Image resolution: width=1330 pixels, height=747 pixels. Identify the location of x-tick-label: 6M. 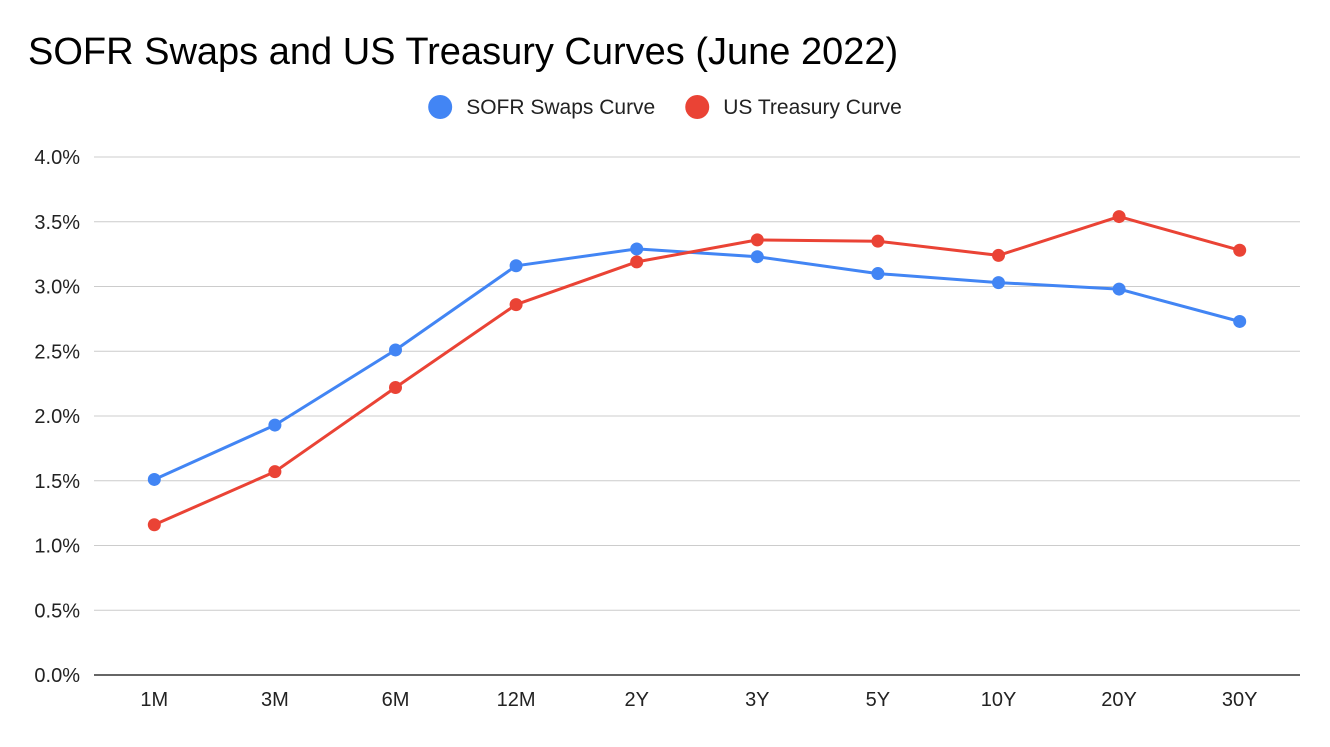
(396, 700).